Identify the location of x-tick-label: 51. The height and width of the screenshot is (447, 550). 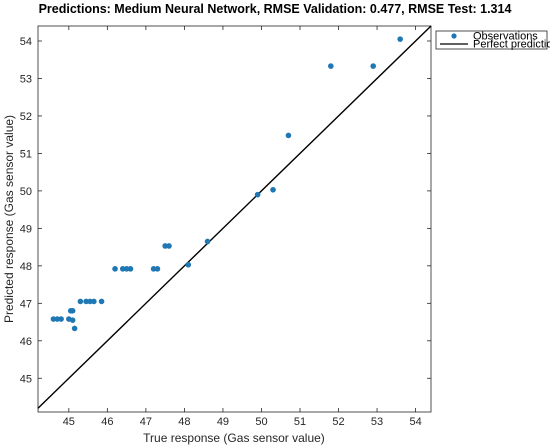
(300, 422).